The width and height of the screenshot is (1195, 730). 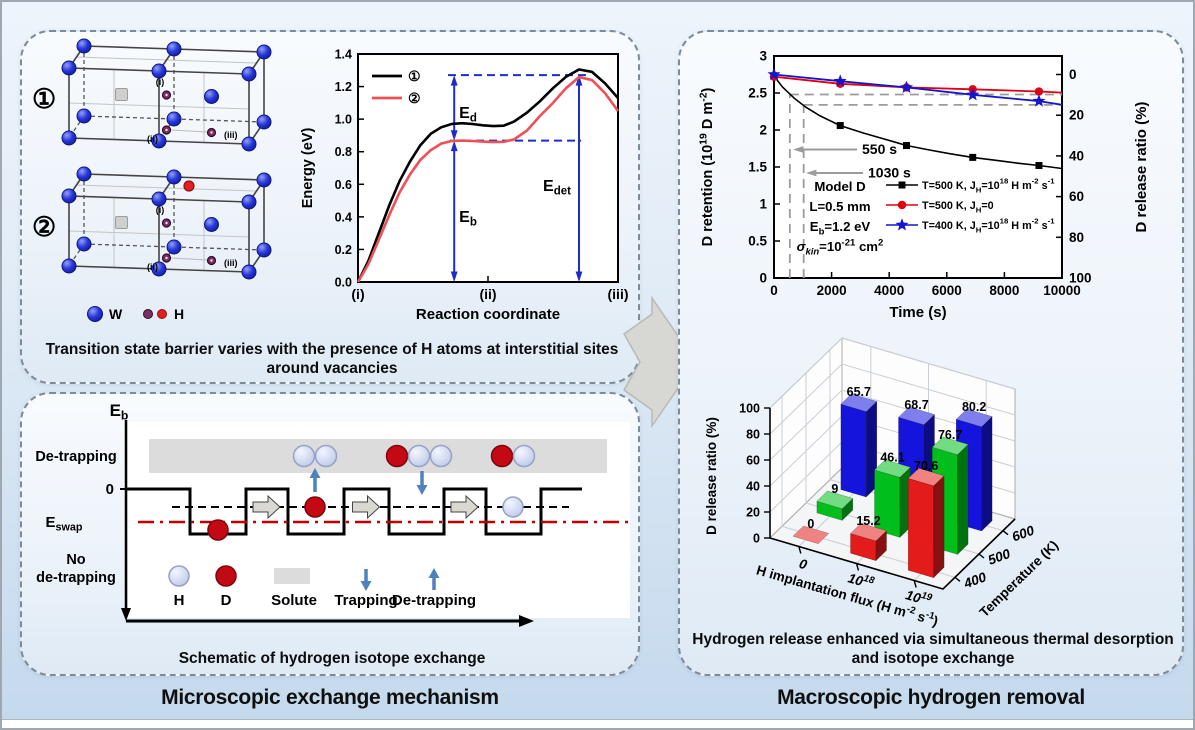 I want to click on x-tick-label: 4000, so click(x=889, y=290).